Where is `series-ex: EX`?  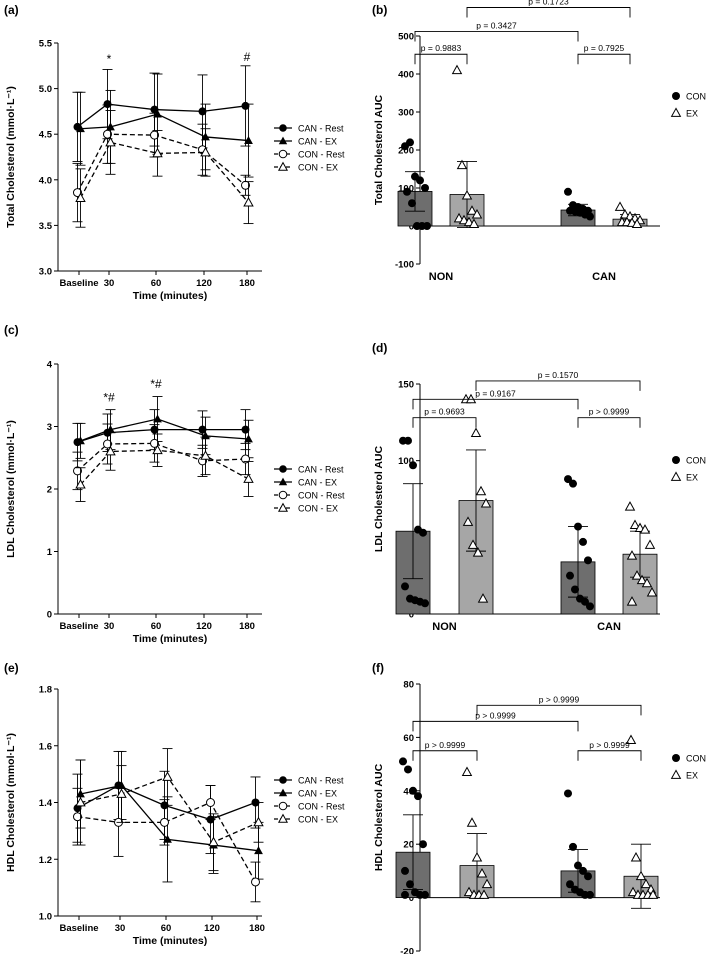 series-ex: EX is located at coordinates (578, 821).